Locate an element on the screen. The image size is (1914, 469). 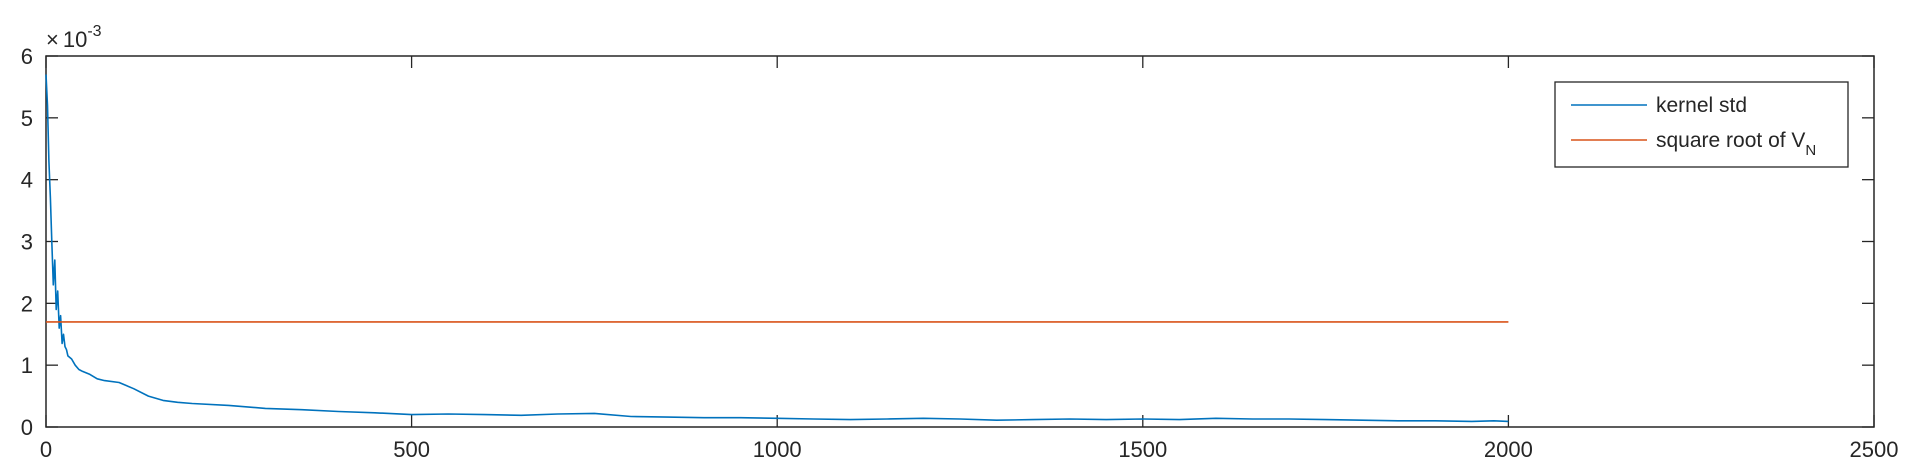
y-tick-label: 3 is located at coordinates (27, 242).